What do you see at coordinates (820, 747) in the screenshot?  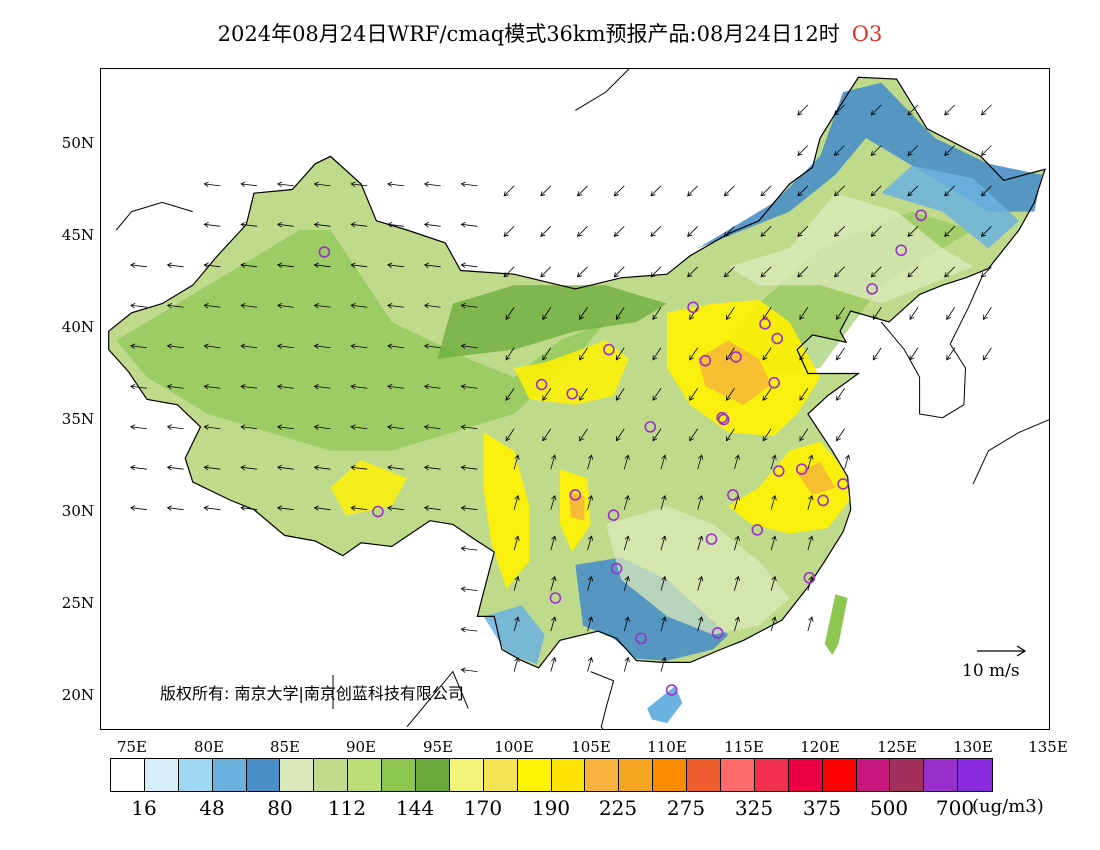 I see `lon-label-120e: 120E` at bounding box center [820, 747].